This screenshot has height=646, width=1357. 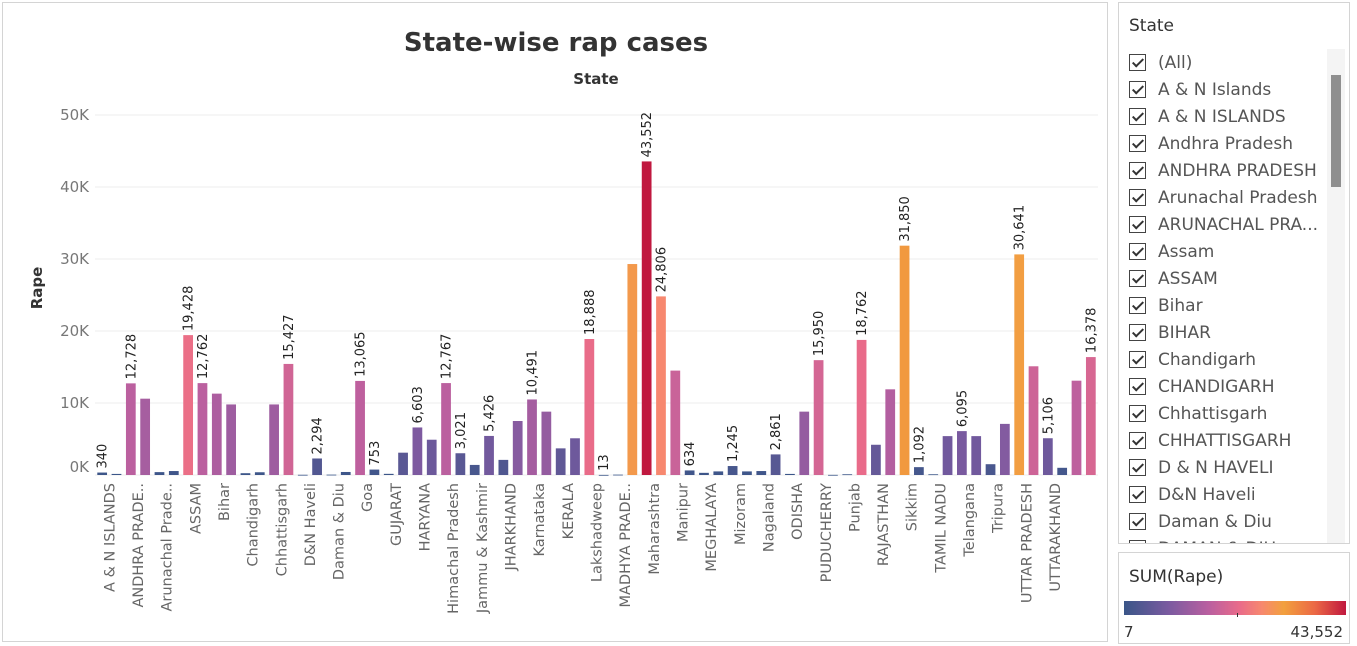 I want to click on filter-item: D&N Haveli, so click(x=1227, y=494).